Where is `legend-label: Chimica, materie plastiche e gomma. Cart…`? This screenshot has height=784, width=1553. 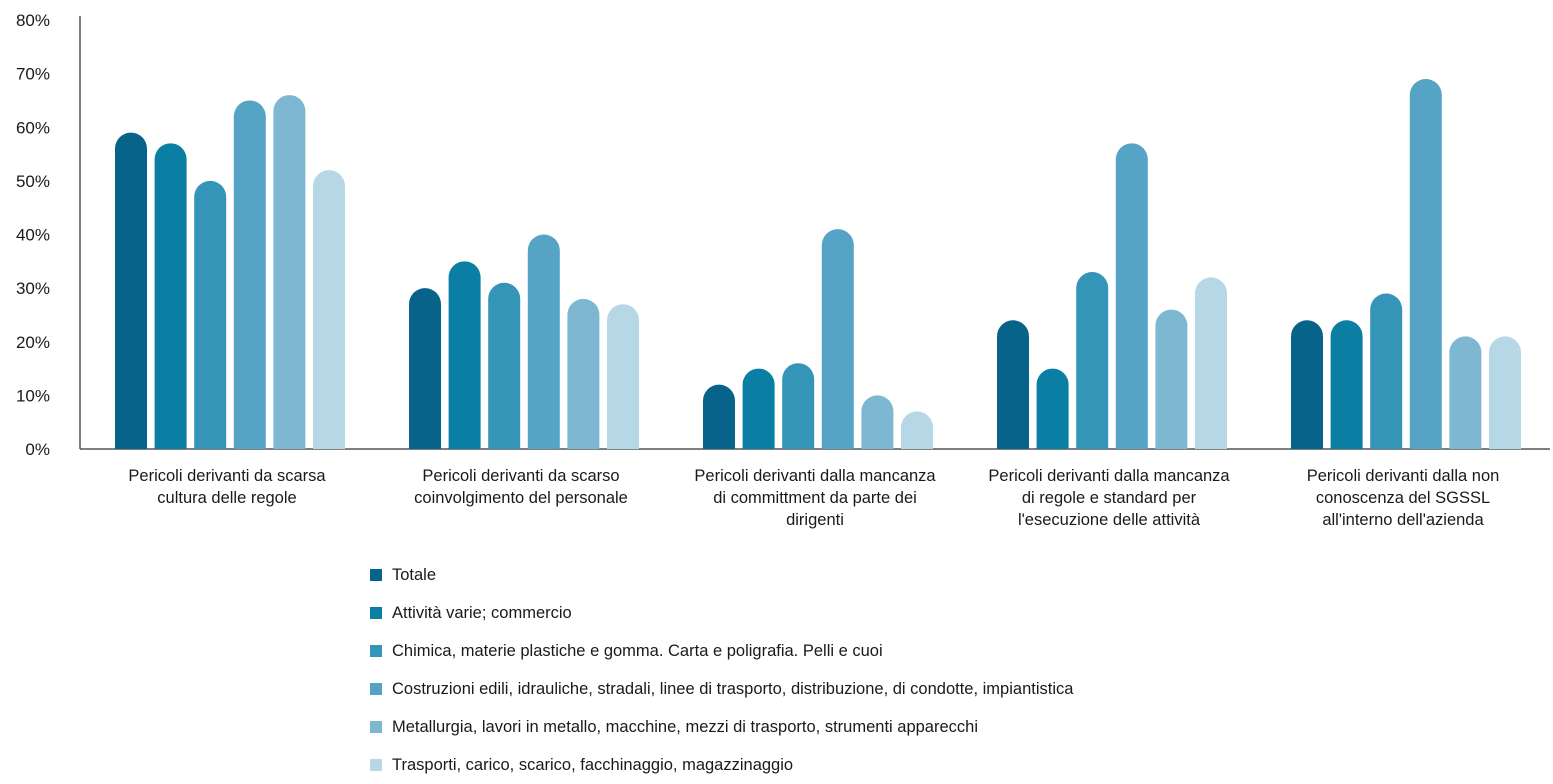 legend-label: Chimica, materie plastiche e gomma. Cart… is located at coordinates (637, 650).